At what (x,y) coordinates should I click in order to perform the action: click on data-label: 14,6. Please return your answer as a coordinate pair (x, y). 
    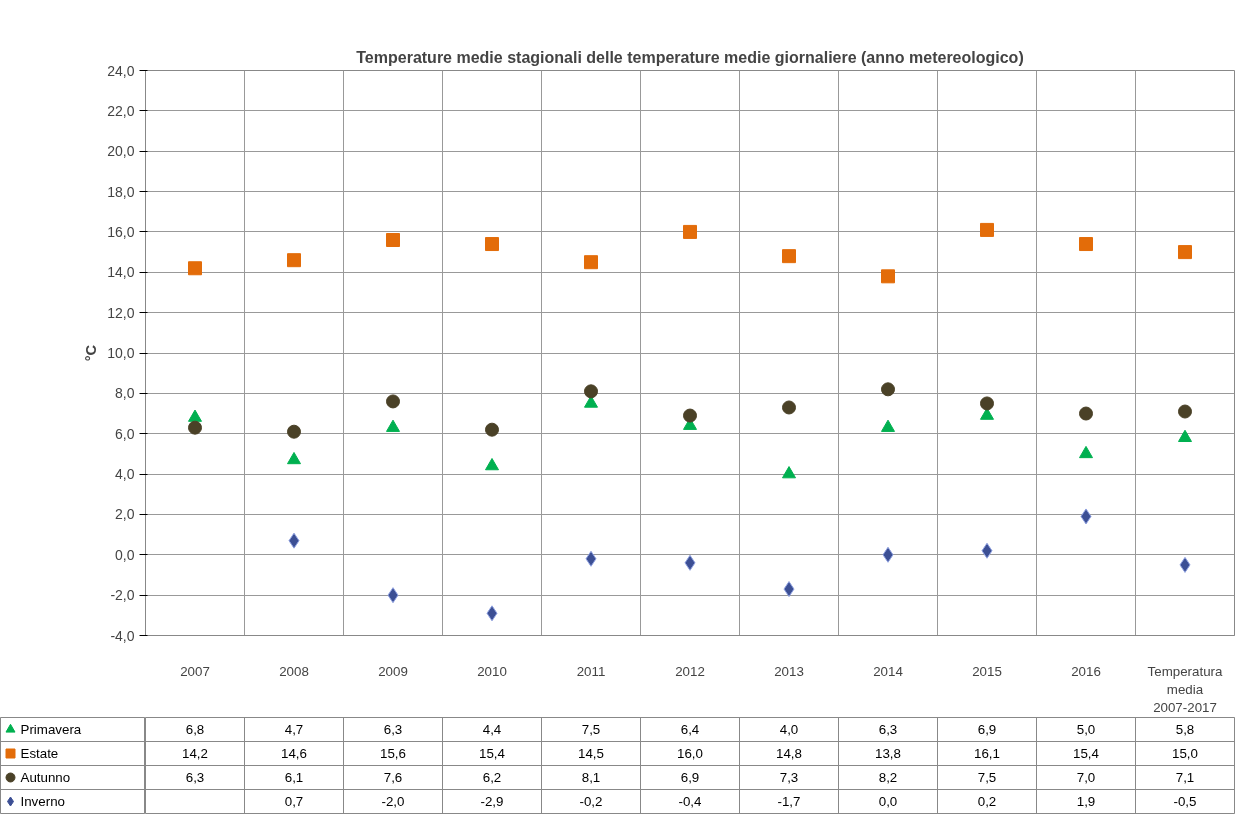
    Looking at the image, I should click on (294, 753).